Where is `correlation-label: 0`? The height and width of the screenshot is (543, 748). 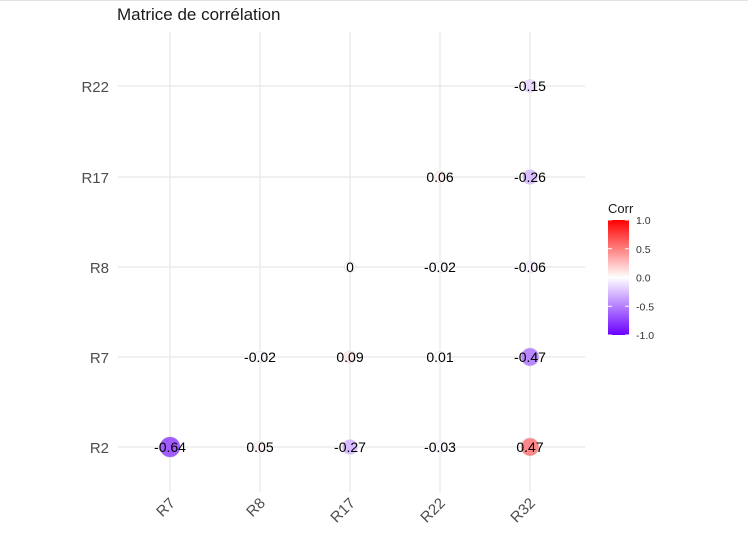
correlation-label: 0 is located at coordinates (350, 267).